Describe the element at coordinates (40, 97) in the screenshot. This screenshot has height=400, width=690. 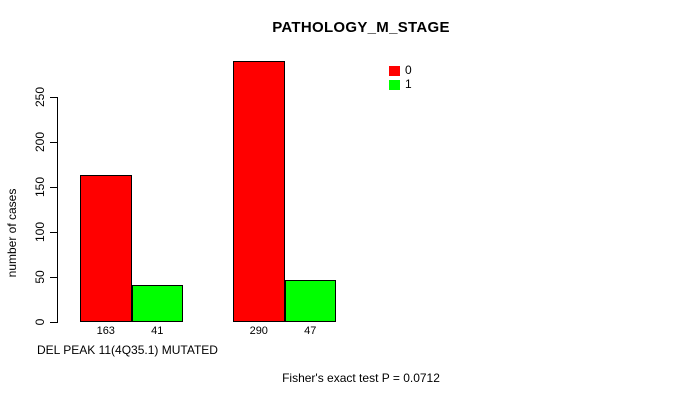
I see `y-tick-label: 250` at that location.